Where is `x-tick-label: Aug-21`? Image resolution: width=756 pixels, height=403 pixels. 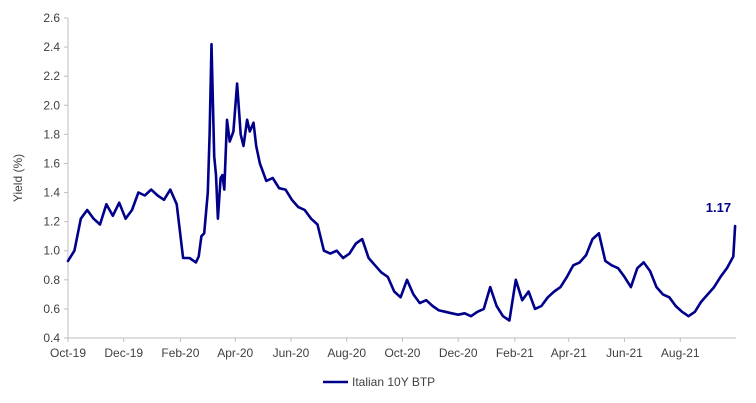 x-tick-label: Aug-21 is located at coordinates (680, 353).